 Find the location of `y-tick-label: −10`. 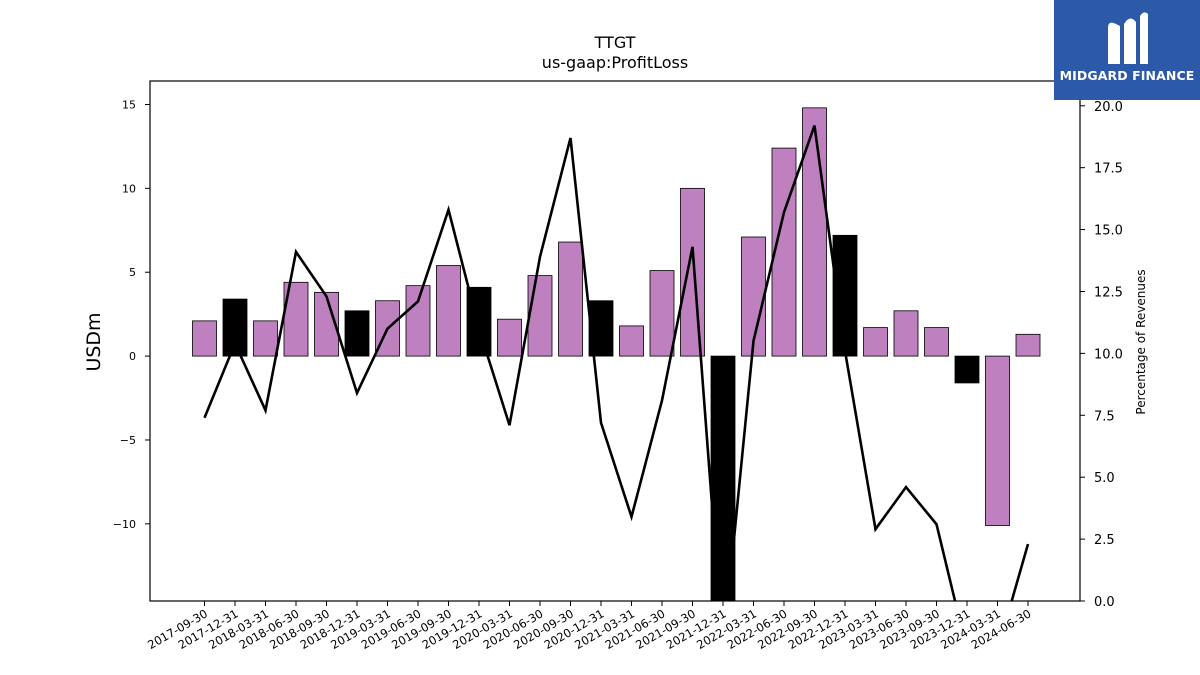

y-tick-label: −10 is located at coordinates (124, 524).